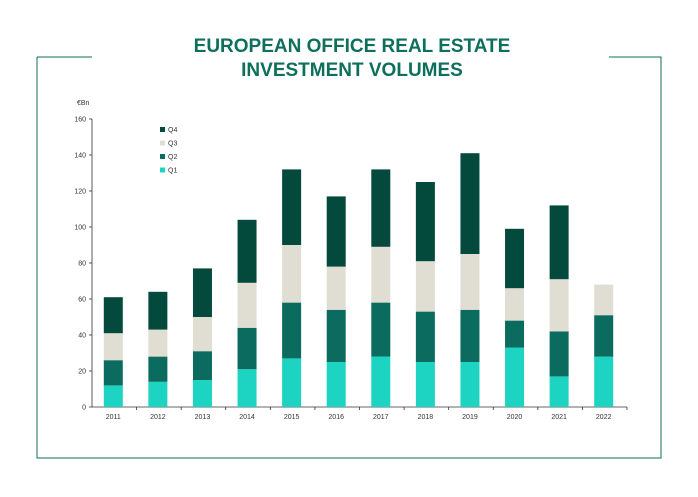  I want to click on x-tick-label: 2022, so click(604, 417).